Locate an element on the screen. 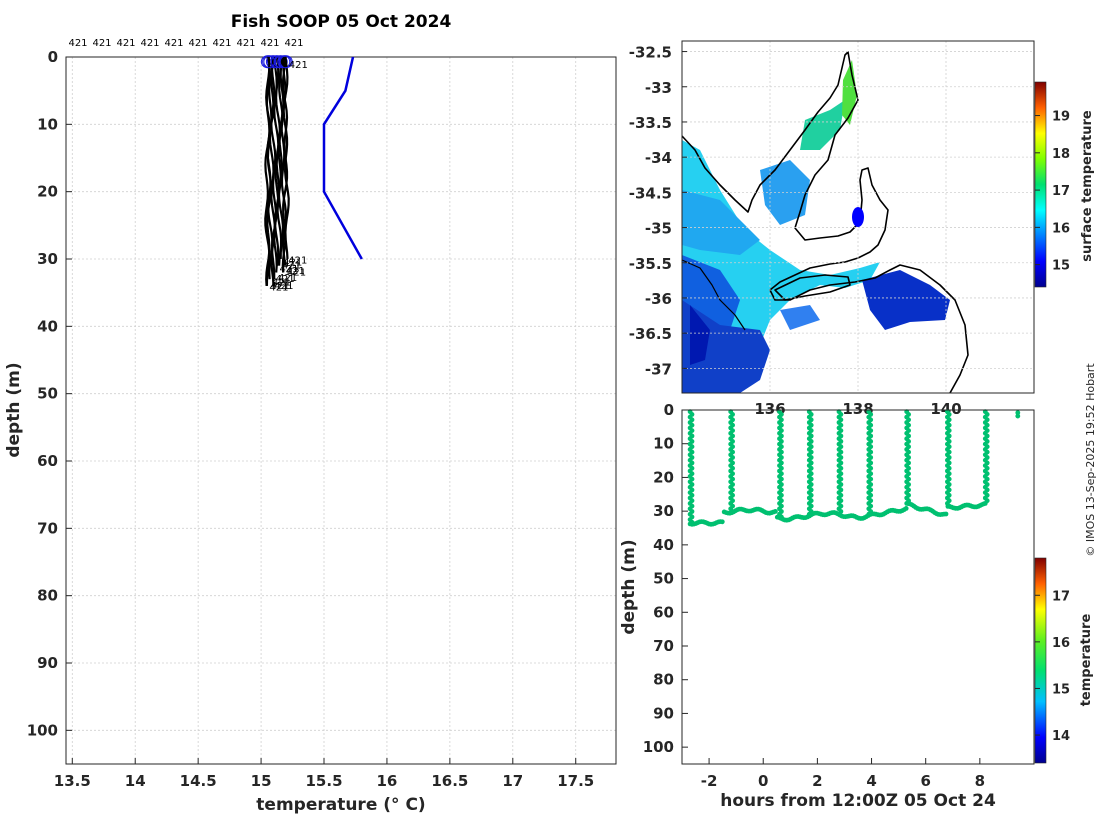 This screenshot has width=1100, height=820. reference-profile-line is located at coordinates (342, 158).